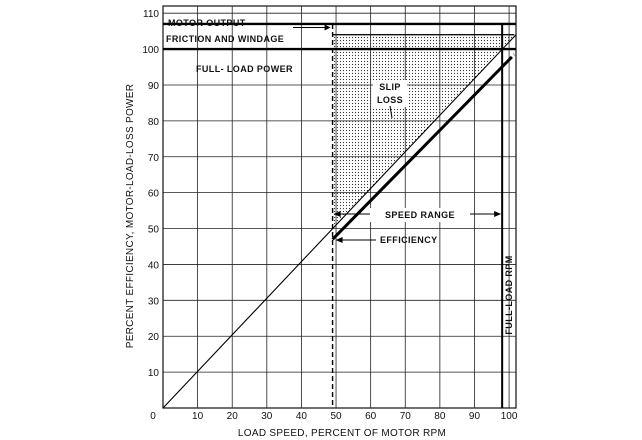  What do you see at coordinates (421, 149) in the screenshot?
I see `efficiency-line` at bounding box center [421, 149].